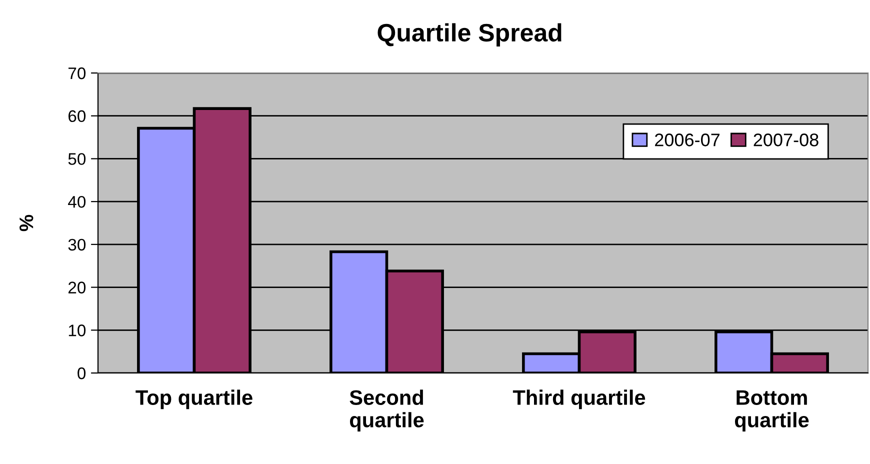 The image size is (870, 464). Describe the element at coordinates (82, 373) in the screenshot. I see `y-tick-label: 0` at that location.